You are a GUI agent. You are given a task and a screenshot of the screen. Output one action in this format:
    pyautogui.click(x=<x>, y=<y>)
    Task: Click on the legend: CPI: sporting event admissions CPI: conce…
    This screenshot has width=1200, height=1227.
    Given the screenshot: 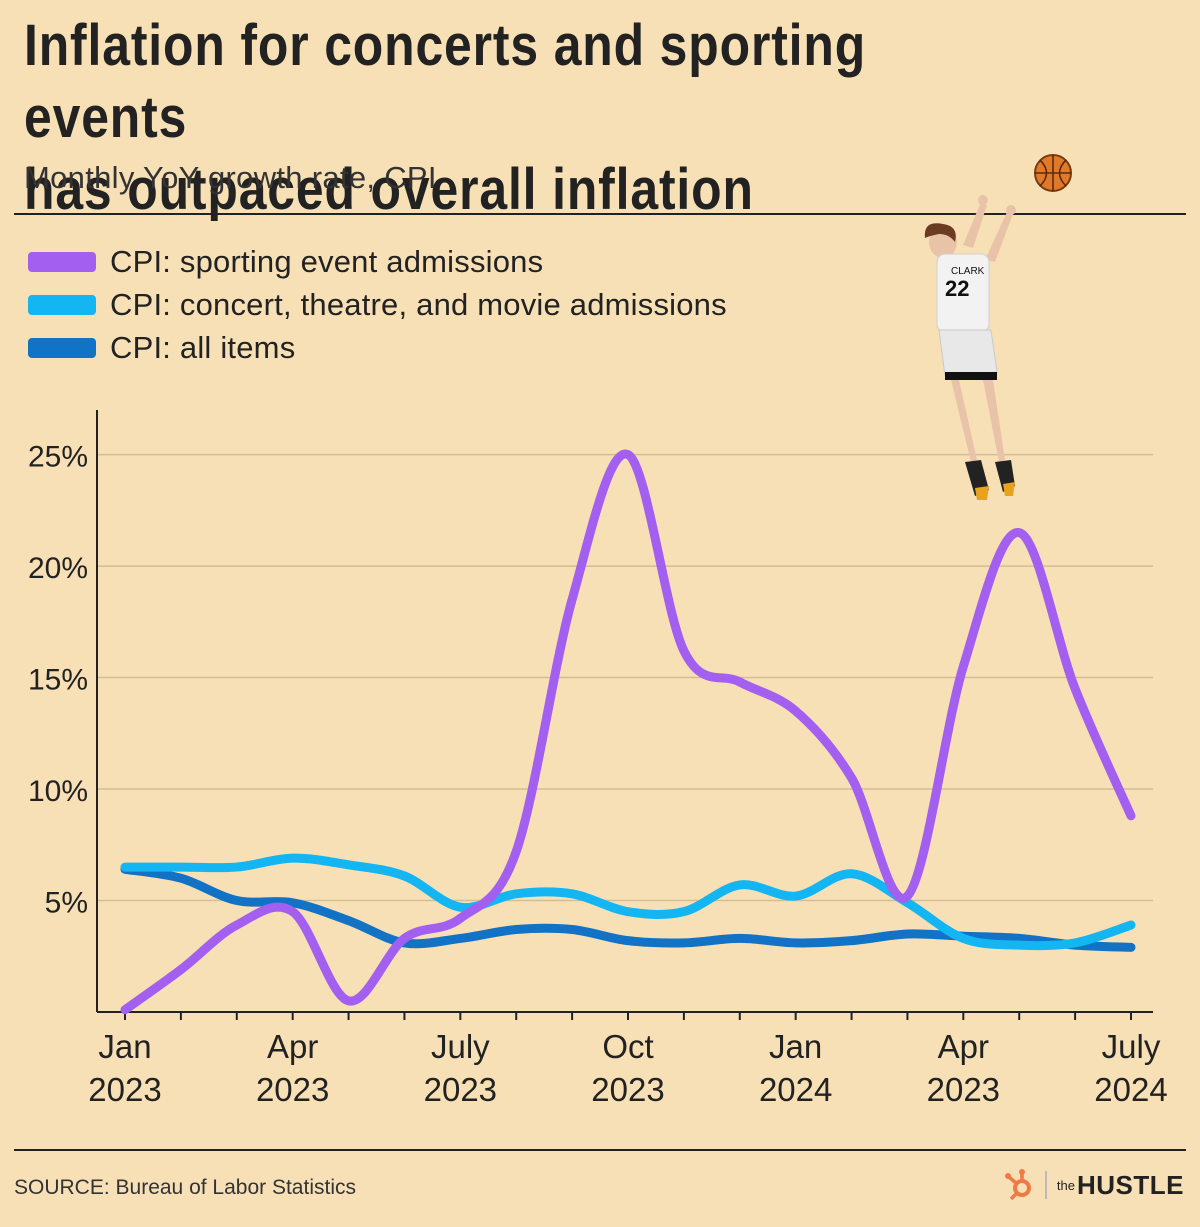 What is the action you would take?
    pyautogui.click(x=377, y=304)
    